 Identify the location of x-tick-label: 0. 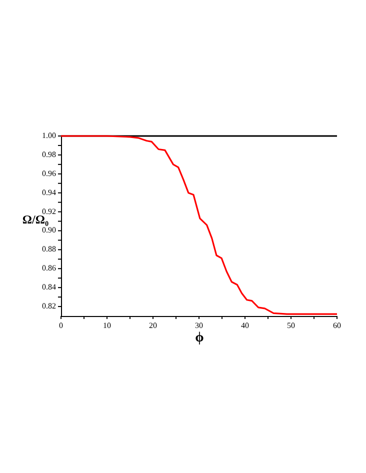
(61, 325).